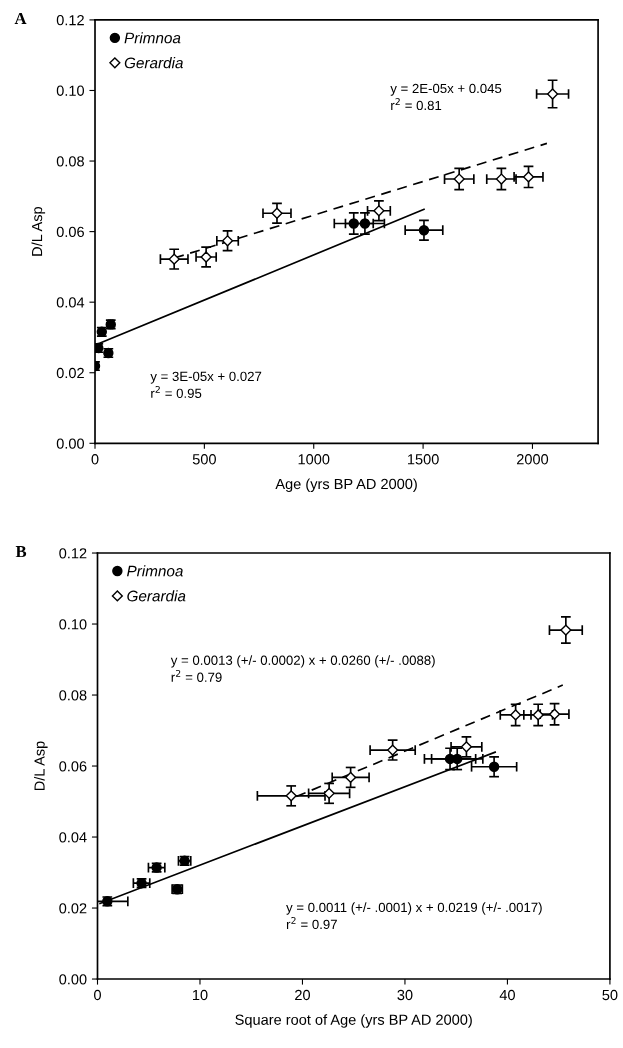 Image resolution: width=623 pixels, height=1048 pixels. Describe the element at coordinates (302, 668) in the screenshot. I see `annotation: y = 0.0013 (+/- 0.0002) x + 0.0260 (+/- .0088) r$^{2}$ = 0.79` at that location.